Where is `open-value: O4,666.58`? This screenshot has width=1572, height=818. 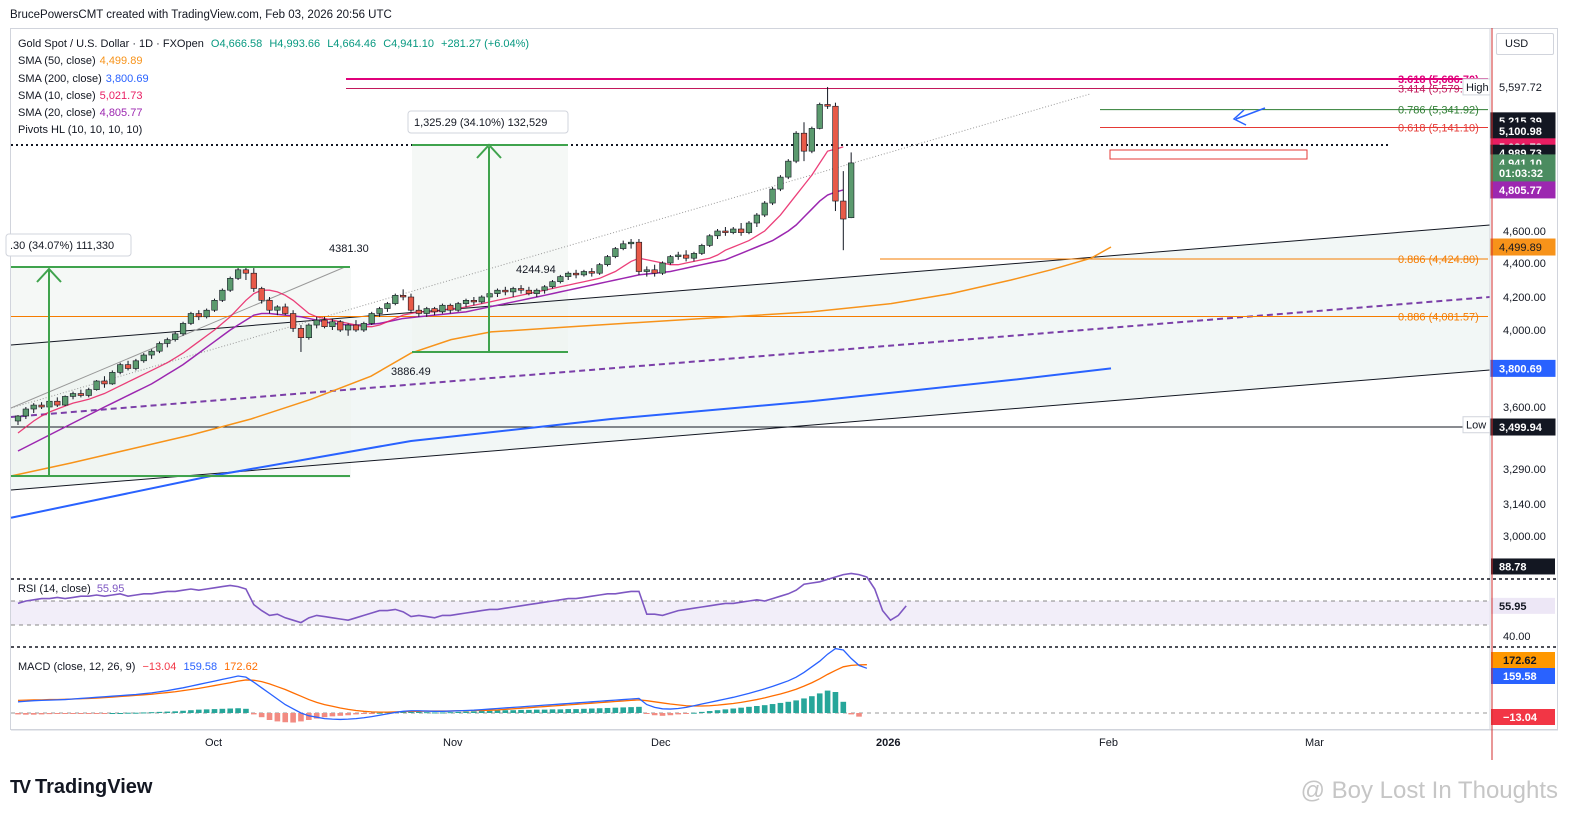 open-value: O4,666.58 is located at coordinates (236, 44).